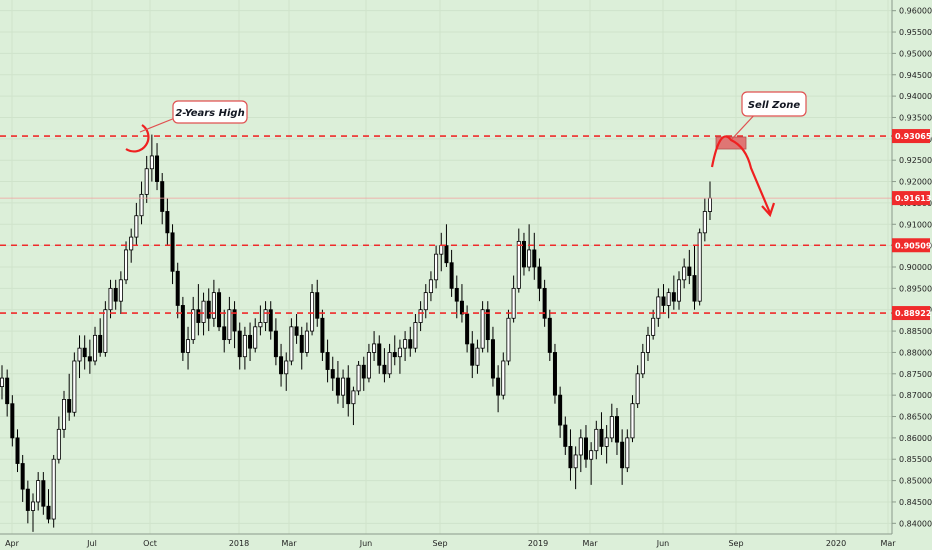 This screenshot has height=550, width=932. What do you see at coordinates (590, 543) in the screenshot?
I see `time-tick-label: Mar` at bounding box center [590, 543].